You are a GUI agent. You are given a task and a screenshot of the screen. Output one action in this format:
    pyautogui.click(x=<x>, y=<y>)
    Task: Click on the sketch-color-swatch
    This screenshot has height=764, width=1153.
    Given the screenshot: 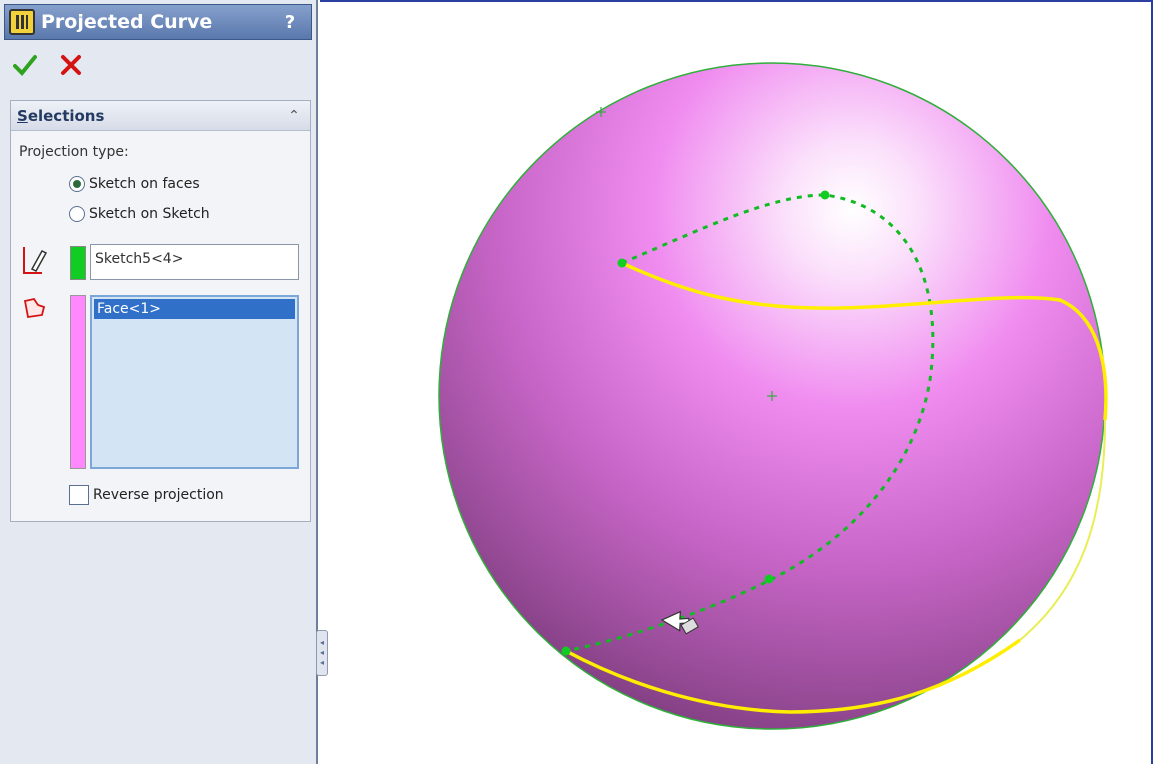 What is the action you would take?
    pyautogui.click(x=78, y=263)
    